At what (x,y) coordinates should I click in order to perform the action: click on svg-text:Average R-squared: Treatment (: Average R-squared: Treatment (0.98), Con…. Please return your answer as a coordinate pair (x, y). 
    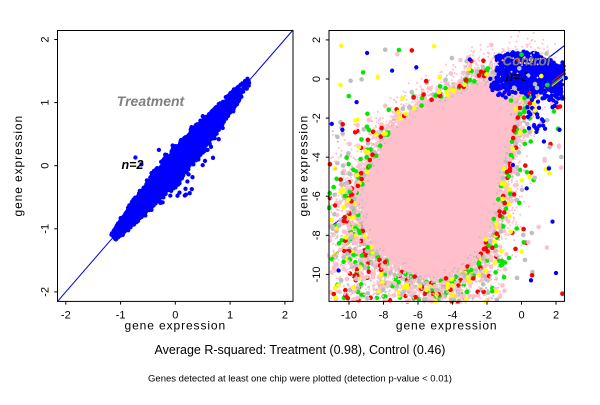
    Looking at the image, I should click on (300, 350).